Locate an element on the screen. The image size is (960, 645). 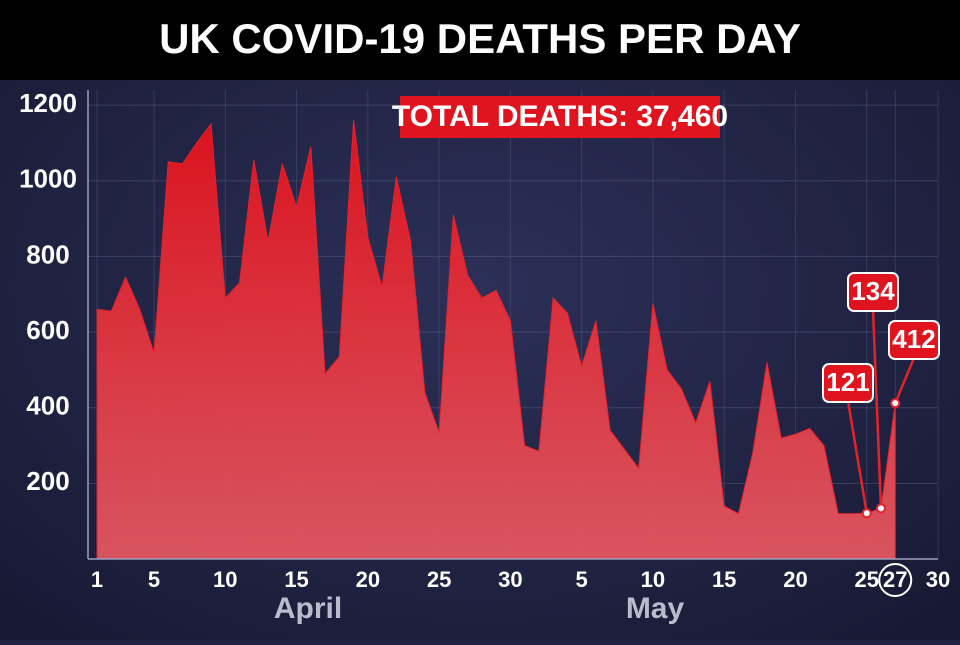
total-deaths: TOTAL DEATHS: 37,460 is located at coordinates (560, 116).